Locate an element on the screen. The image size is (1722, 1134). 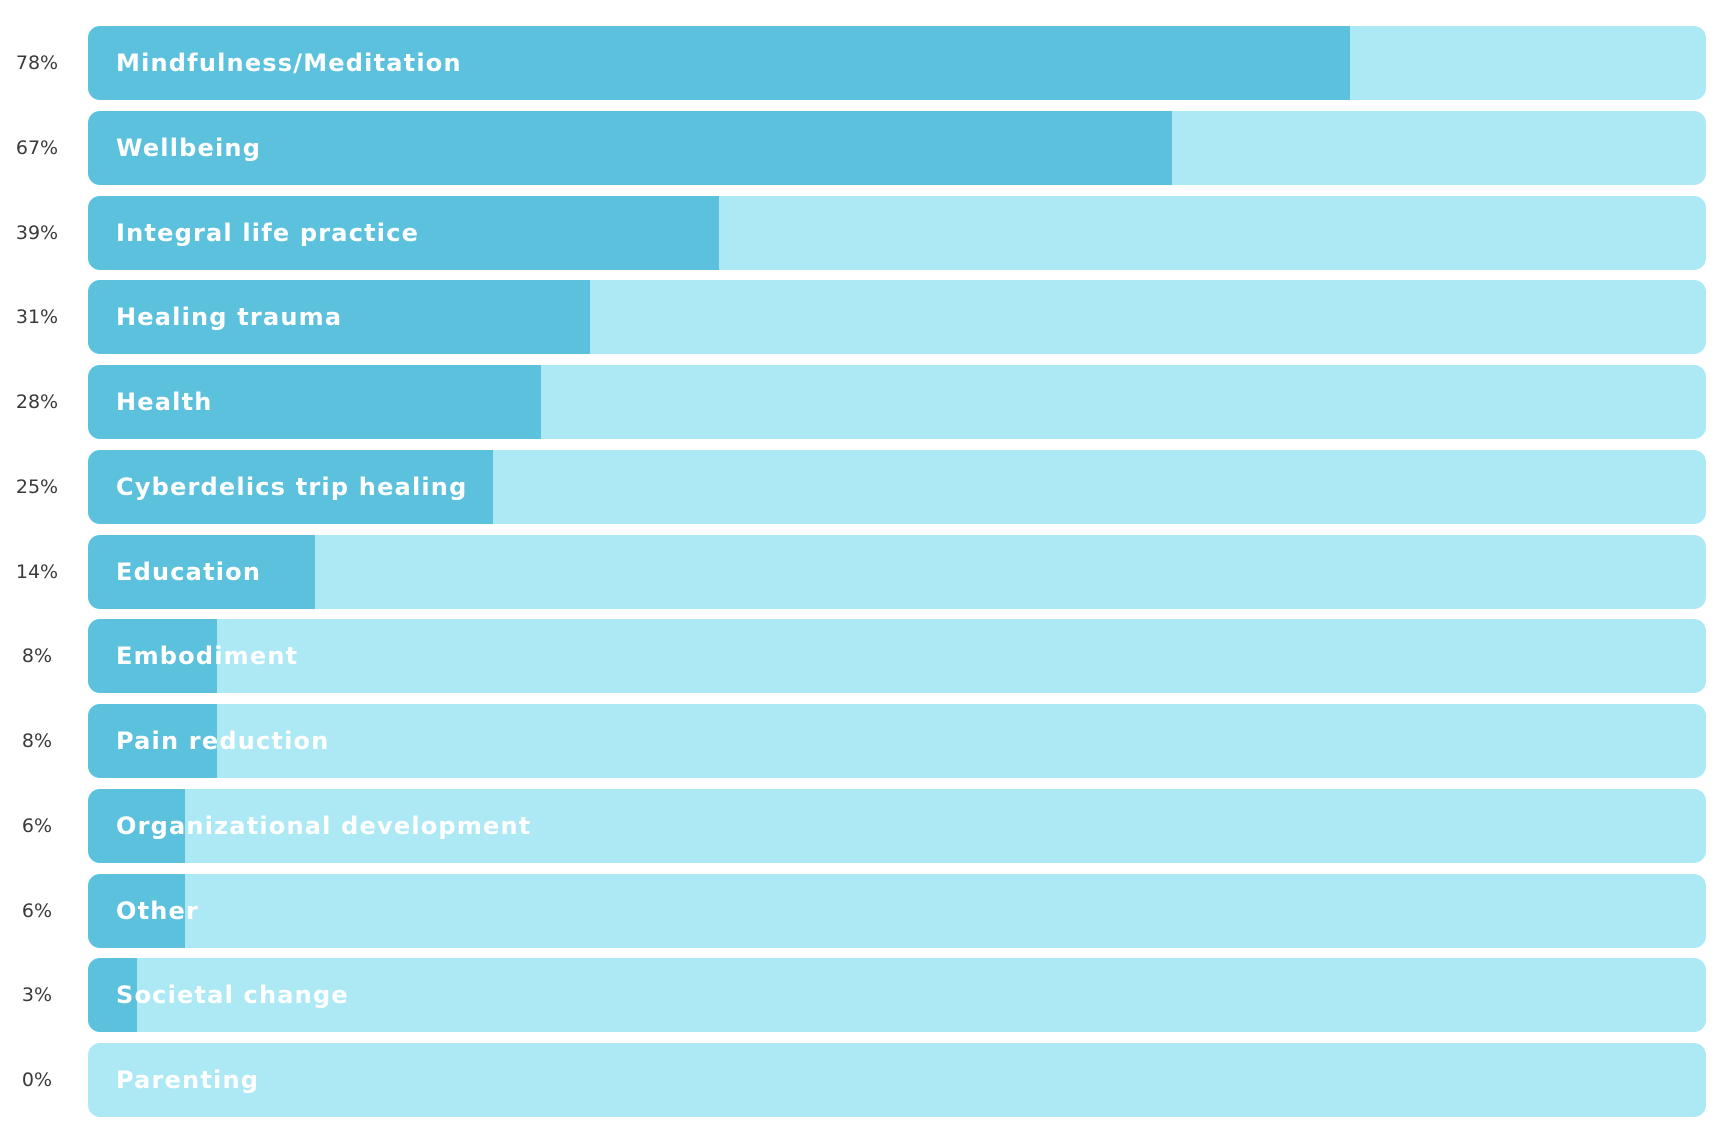
bar-value-label: 25% is located at coordinates (37, 486).